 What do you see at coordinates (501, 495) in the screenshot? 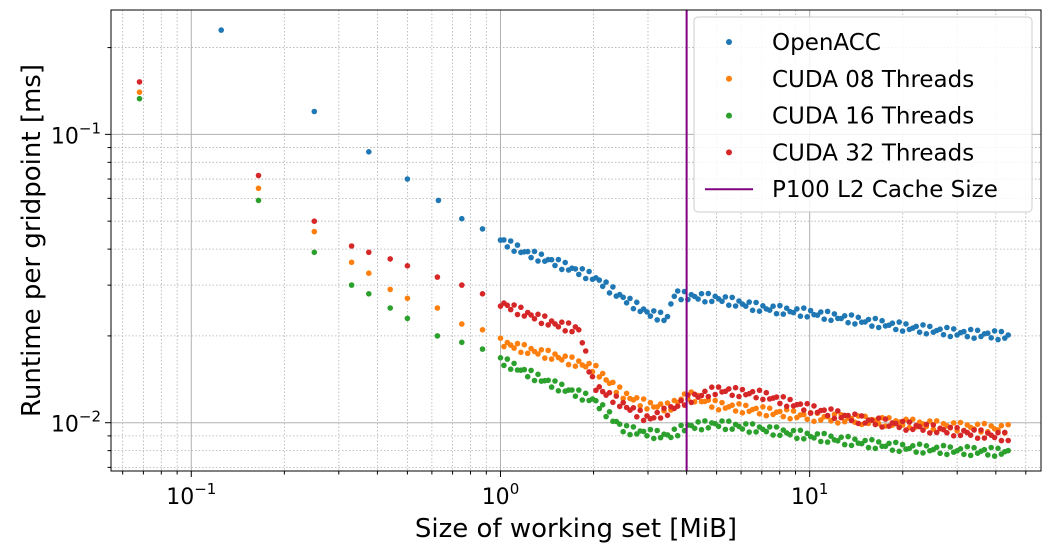
I see `x-tick-label: 100` at bounding box center [501, 495].